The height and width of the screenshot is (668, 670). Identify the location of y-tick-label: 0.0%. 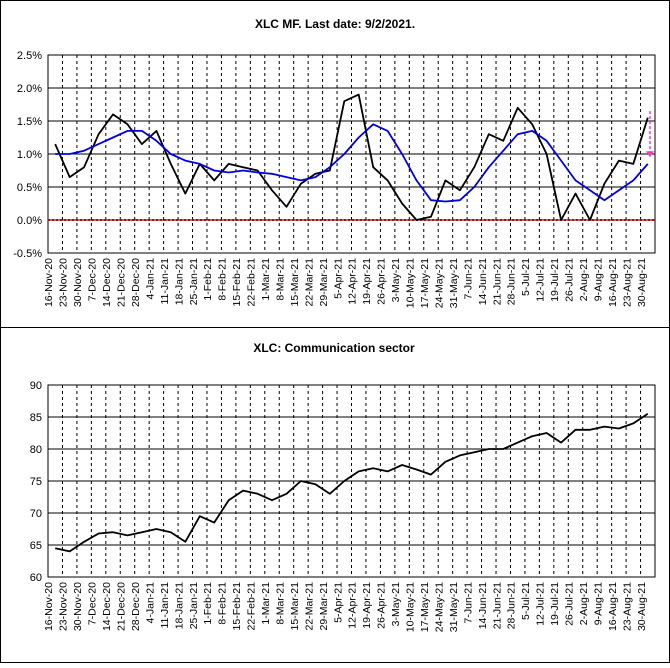
(29, 221).